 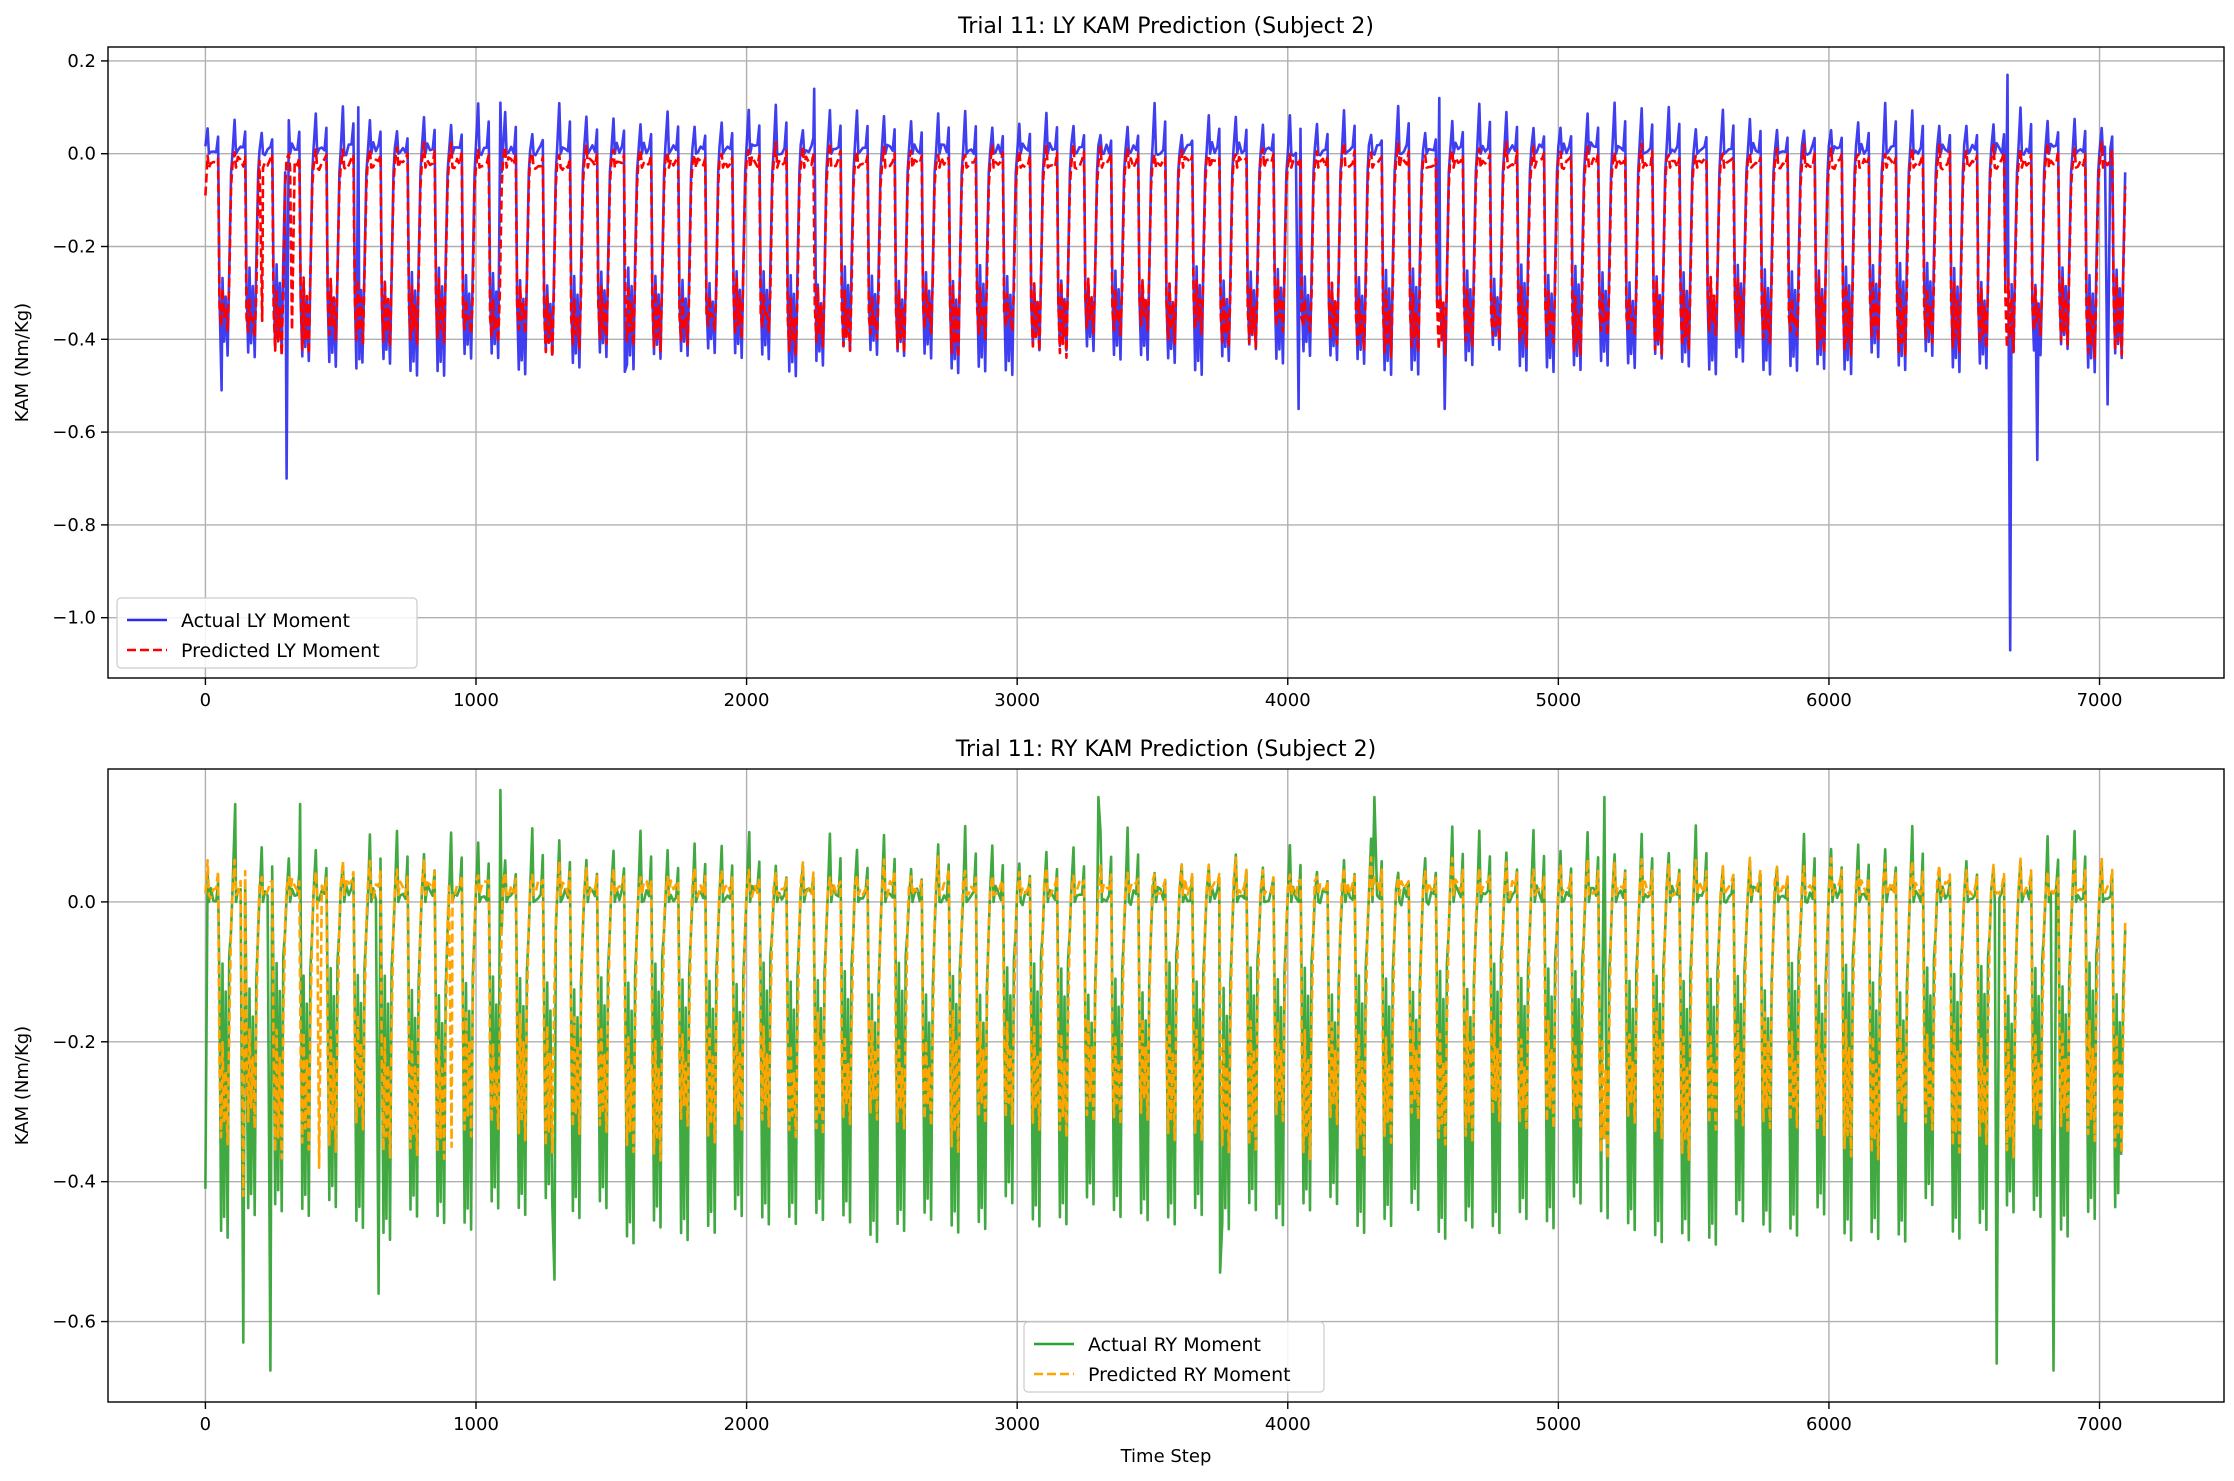 What do you see at coordinates (280, 651) in the screenshot?
I see `legend-label: Predicted LY Moment` at bounding box center [280, 651].